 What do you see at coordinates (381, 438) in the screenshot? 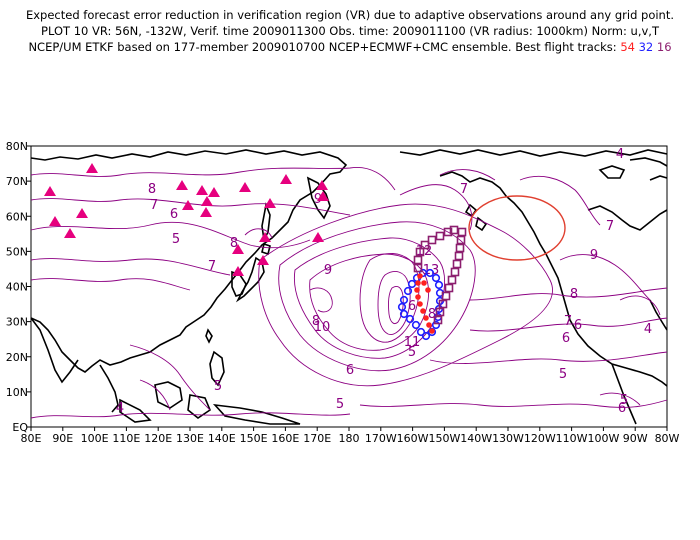
I see `lon-tick-label: 170W` at bounding box center [381, 438].